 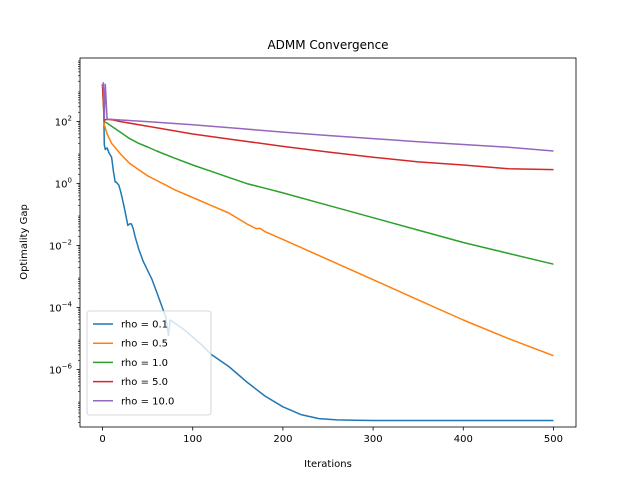 What do you see at coordinates (327, 45) in the screenshot?
I see `chart-title: ADMM Convergence` at bounding box center [327, 45].